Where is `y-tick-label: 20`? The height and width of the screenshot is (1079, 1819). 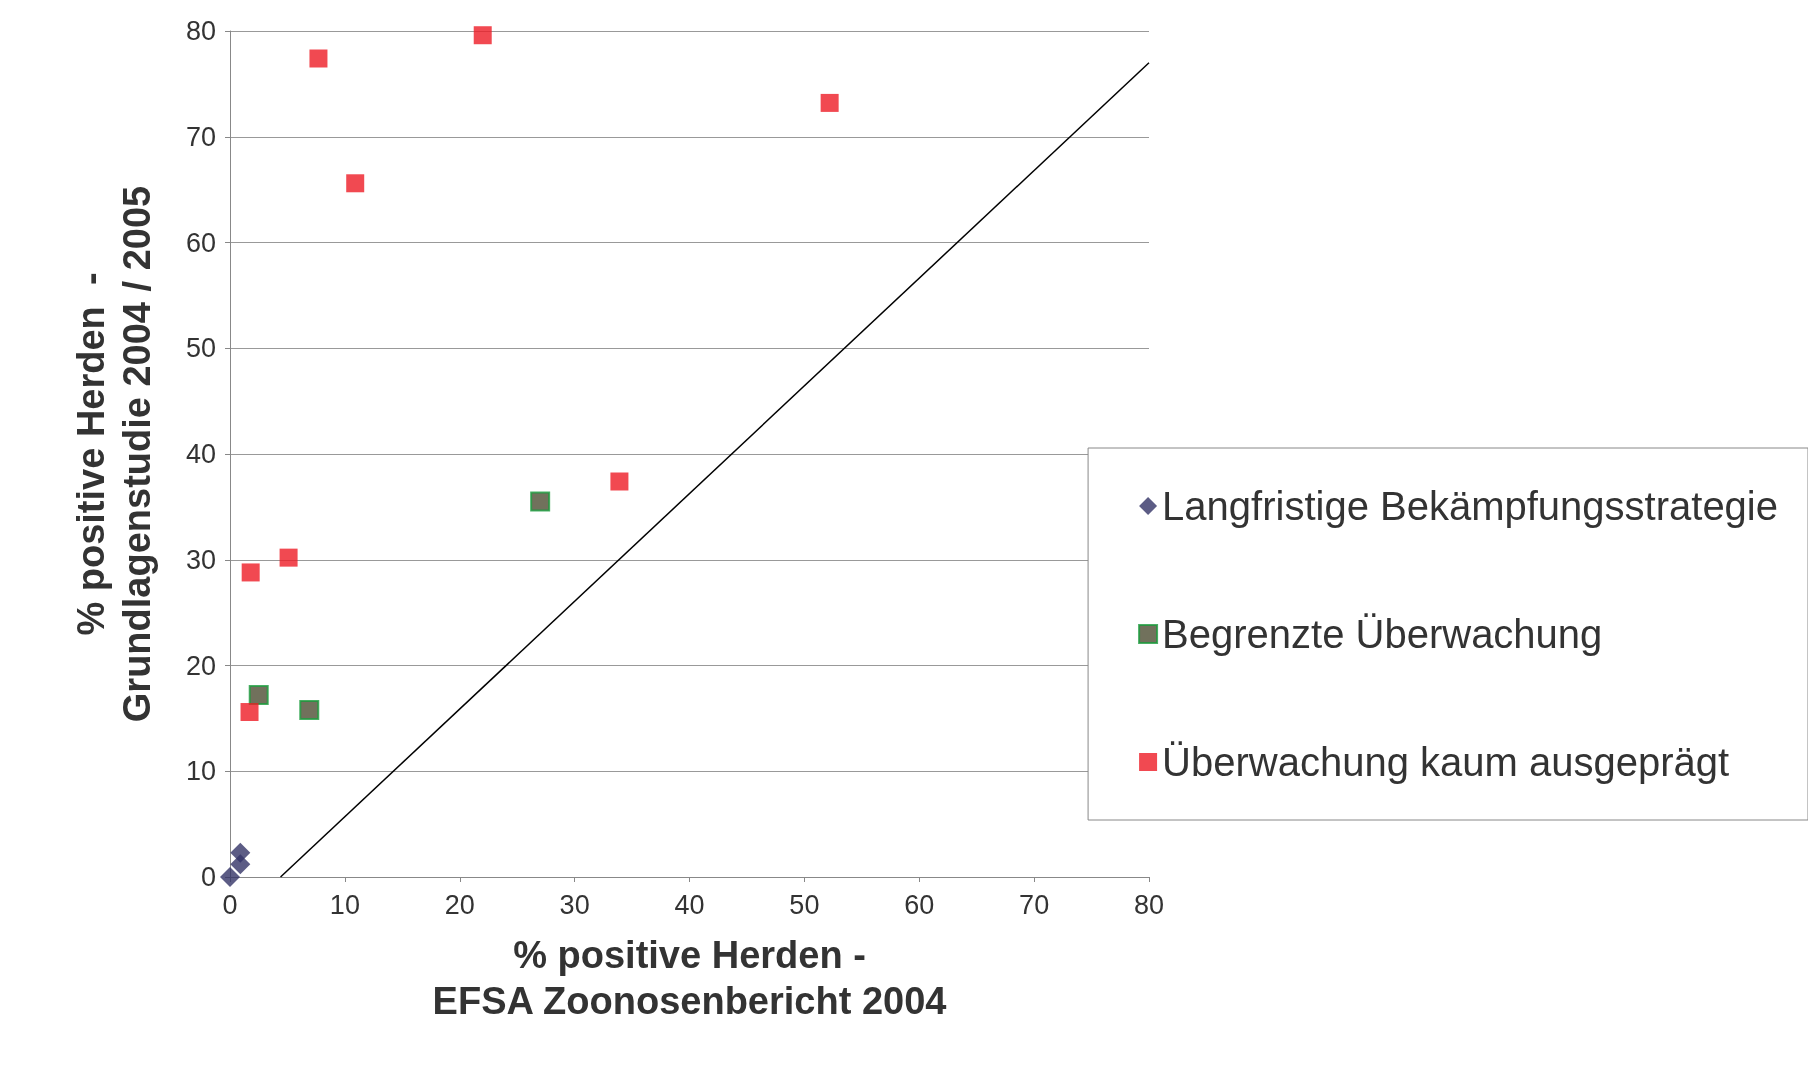
y-tick-label: 20 is located at coordinates (200, 665).